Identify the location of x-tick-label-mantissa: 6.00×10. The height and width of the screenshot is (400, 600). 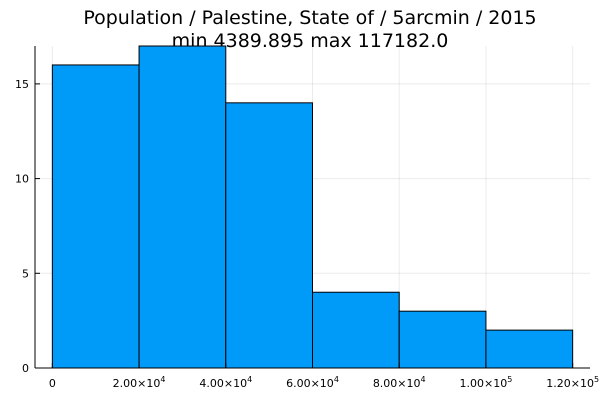
(310, 383).